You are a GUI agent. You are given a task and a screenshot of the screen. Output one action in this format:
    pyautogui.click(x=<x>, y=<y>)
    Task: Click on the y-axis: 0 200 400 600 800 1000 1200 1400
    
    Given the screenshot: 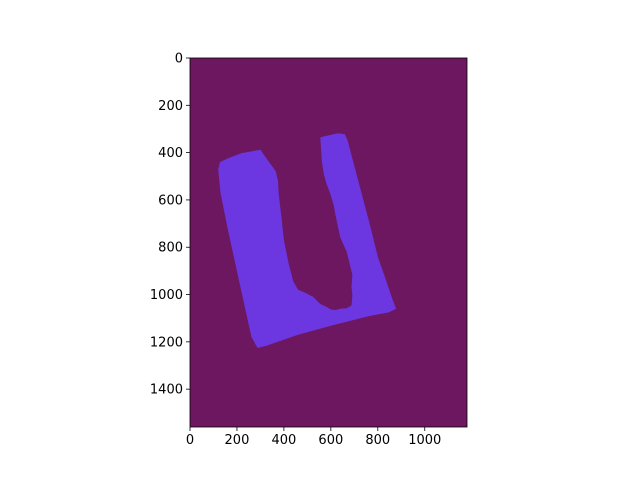 What is the action you would take?
    pyautogui.click(x=170, y=225)
    